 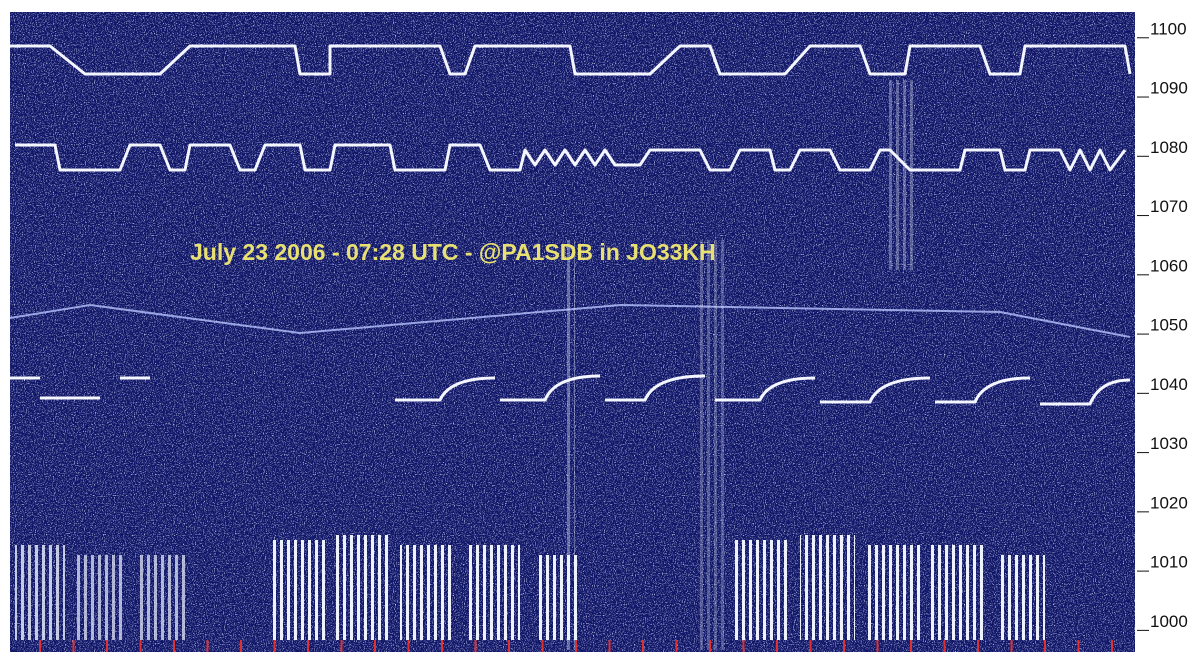 What do you see at coordinates (576, 646) in the screenshot?
I see `time-markers` at bounding box center [576, 646].